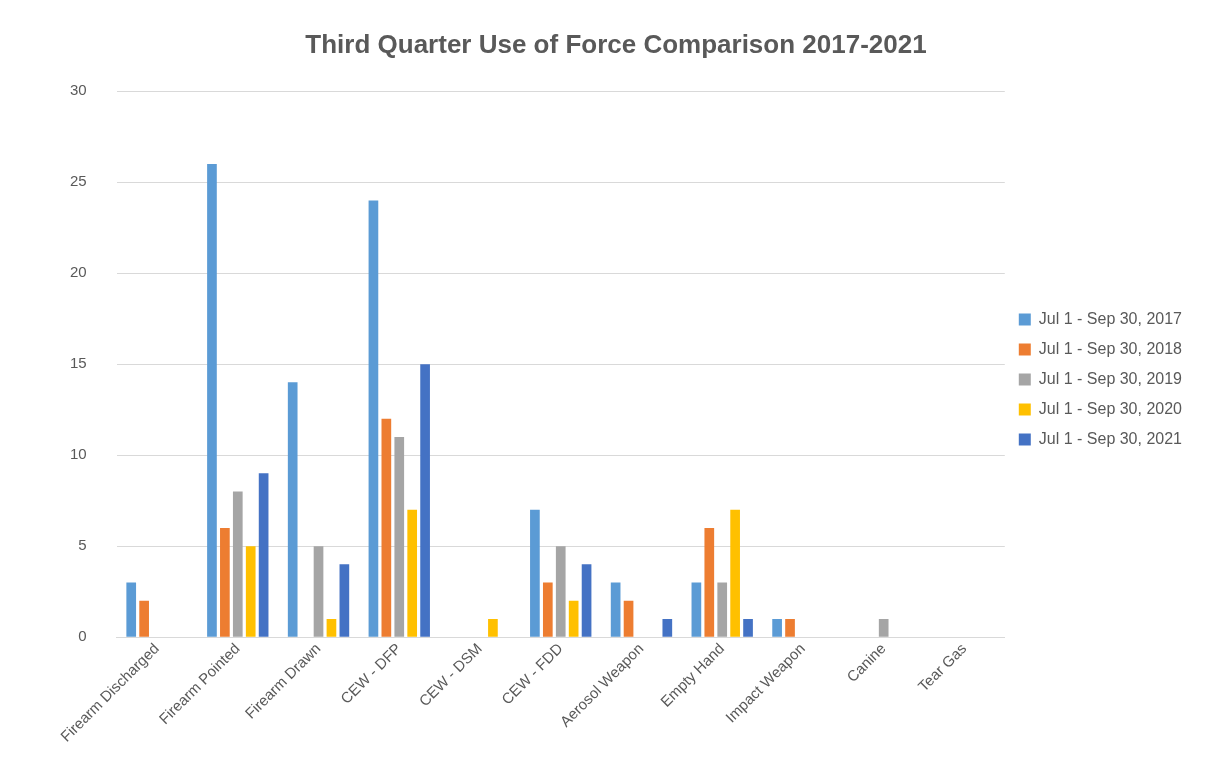 The image size is (1212, 759). I want to click on y-tick-label: 15, so click(78, 363).